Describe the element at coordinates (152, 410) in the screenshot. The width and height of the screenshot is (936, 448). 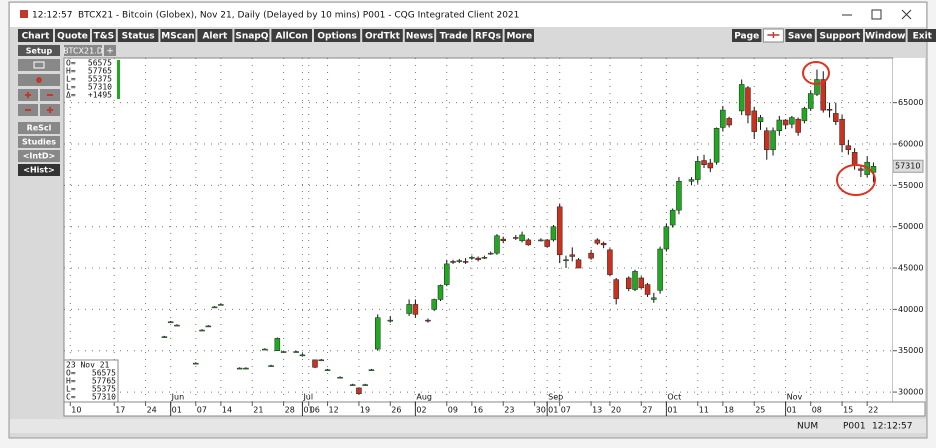
I see `x-tick-label: 24` at that location.